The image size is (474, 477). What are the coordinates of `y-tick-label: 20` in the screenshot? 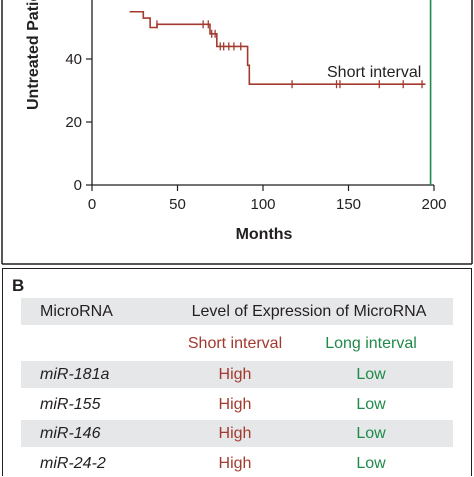 It's located at (73, 122).